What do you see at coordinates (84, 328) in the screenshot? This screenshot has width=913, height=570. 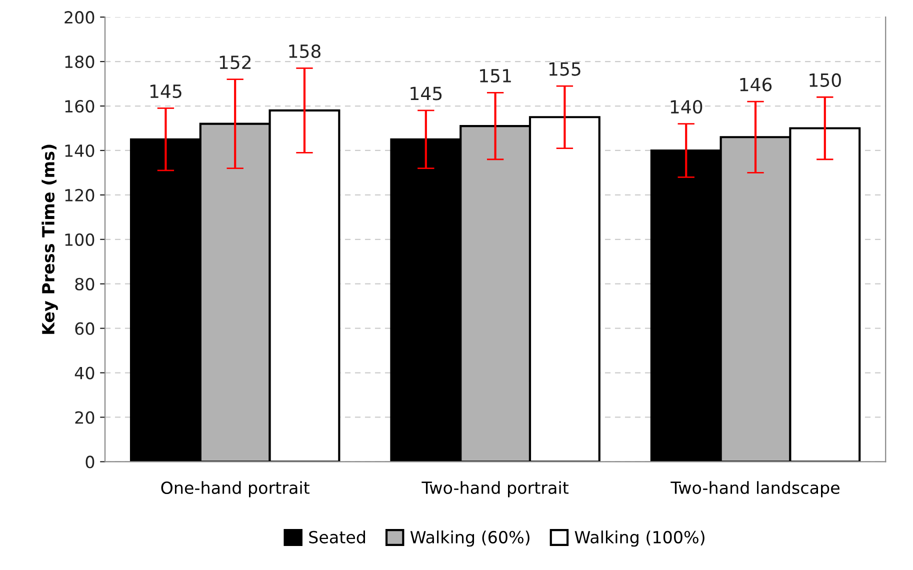 I see `y-tick-label: 60` at bounding box center [84, 328].